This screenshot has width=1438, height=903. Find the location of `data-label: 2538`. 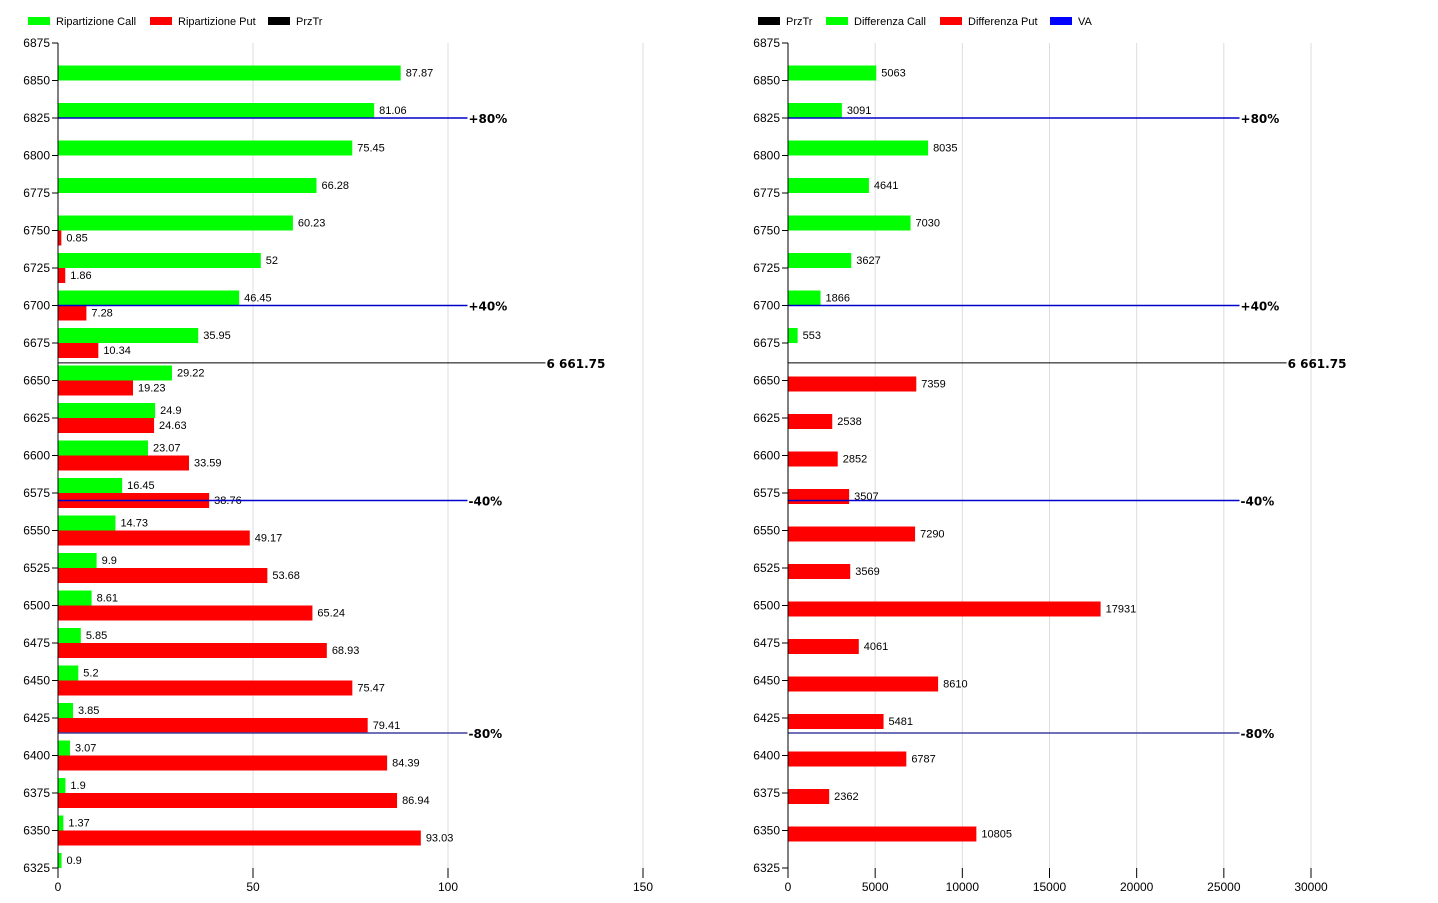

data-label: 2538 is located at coordinates (849, 422).